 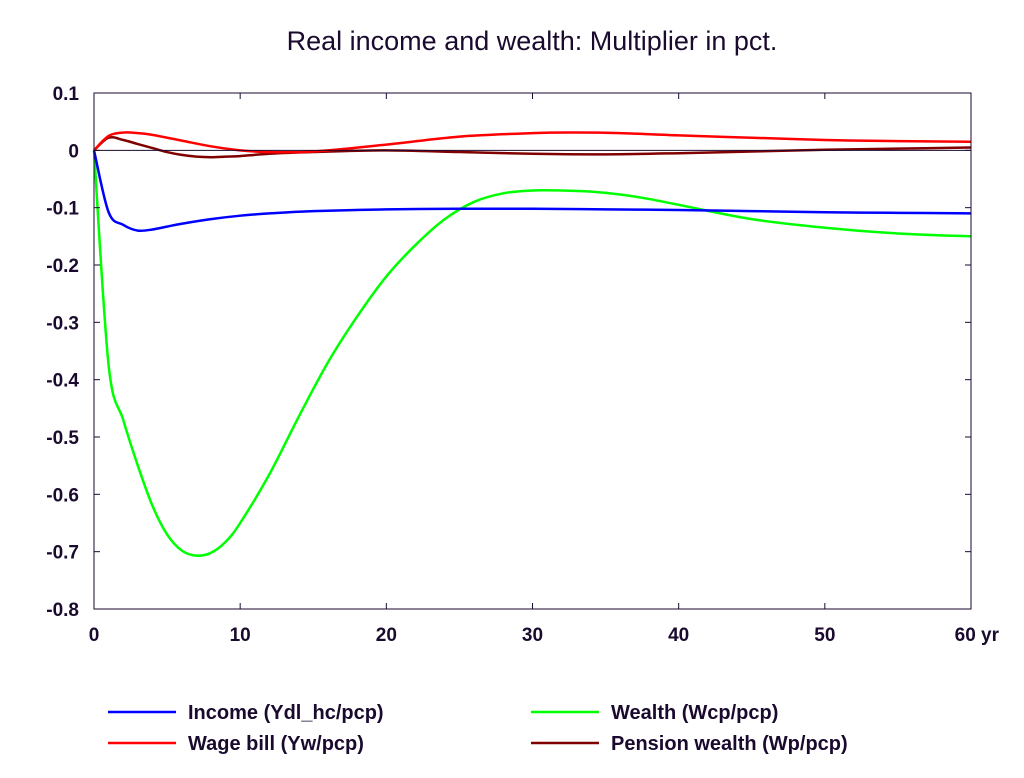 What do you see at coordinates (532, 635) in the screenshot?
I see `x-tick-label: 30` at bounding box center [532, 635].